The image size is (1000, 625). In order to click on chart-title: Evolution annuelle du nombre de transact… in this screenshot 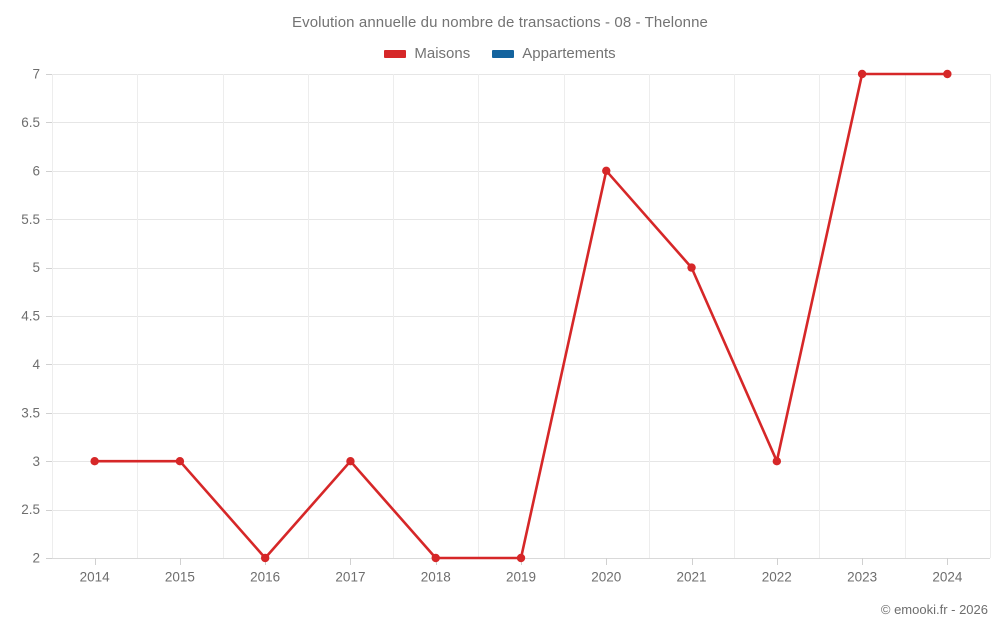, I will do `click(500, 22)`.